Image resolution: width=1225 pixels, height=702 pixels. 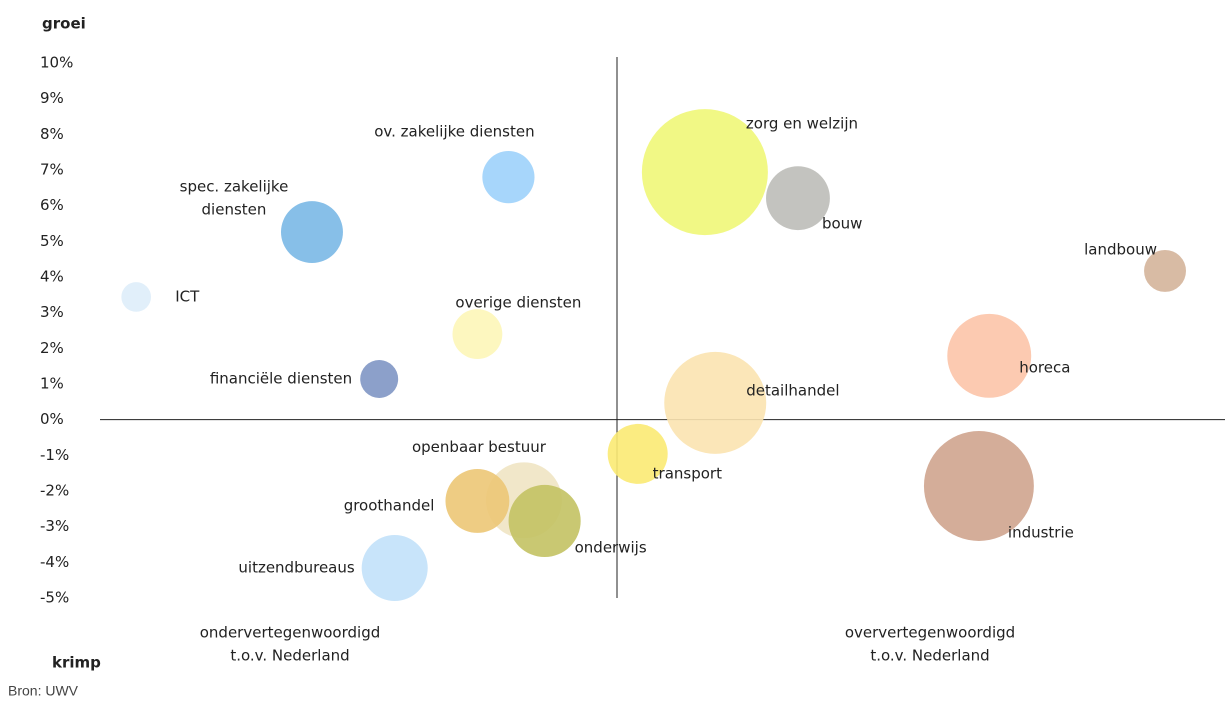 I want to click on y-tick-label: 0%, so click(x=52, y=419).